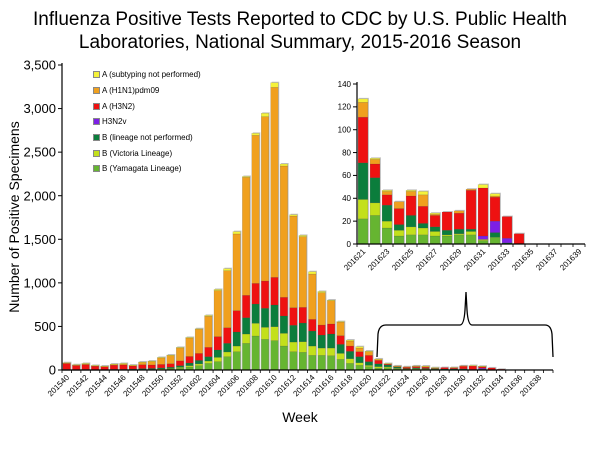  I want to click on legend-label: A (H1N1)pdm09, so click(131, 91).